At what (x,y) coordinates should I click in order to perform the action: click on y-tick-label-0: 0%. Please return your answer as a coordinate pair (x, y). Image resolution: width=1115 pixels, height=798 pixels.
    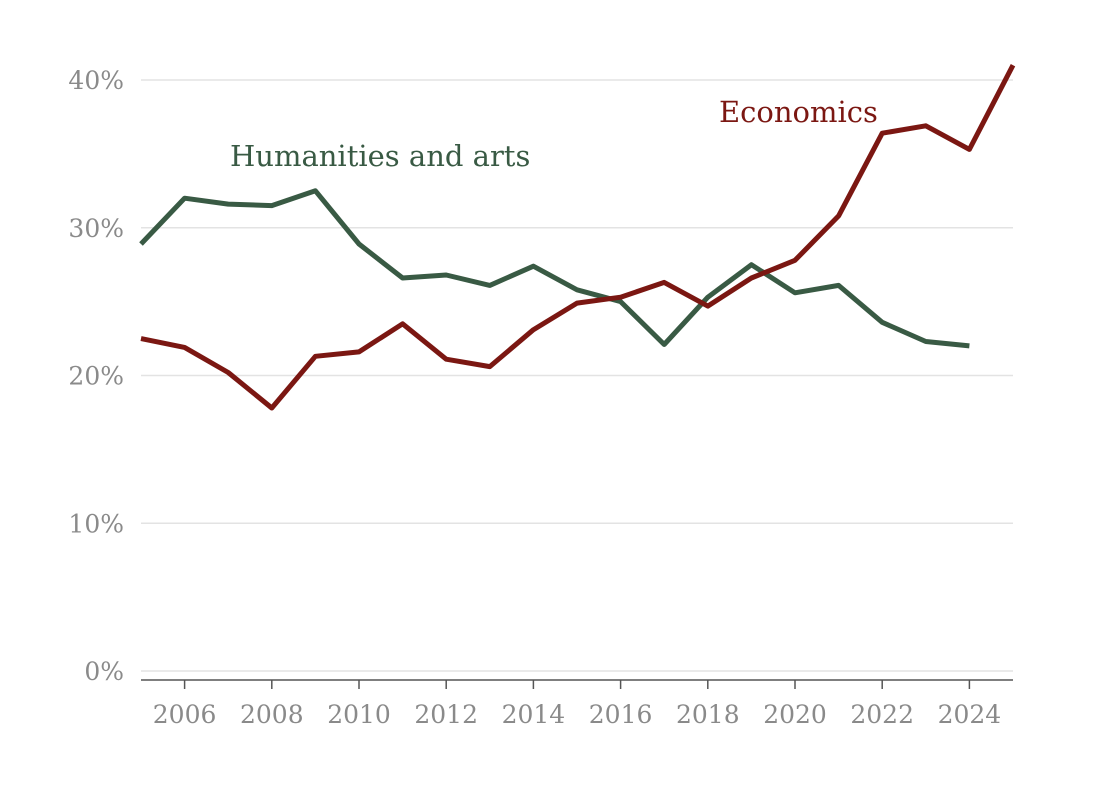
    Looking at the image, I should click on (104, 671).